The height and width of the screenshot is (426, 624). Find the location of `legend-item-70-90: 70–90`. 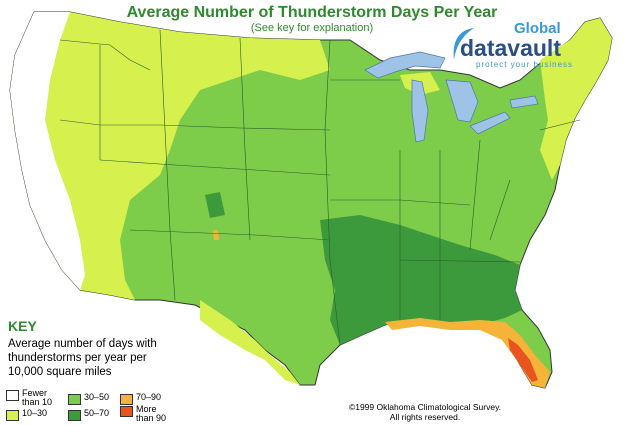

legend-item-70-90: 70–90 is located at coordinates (140, 399).